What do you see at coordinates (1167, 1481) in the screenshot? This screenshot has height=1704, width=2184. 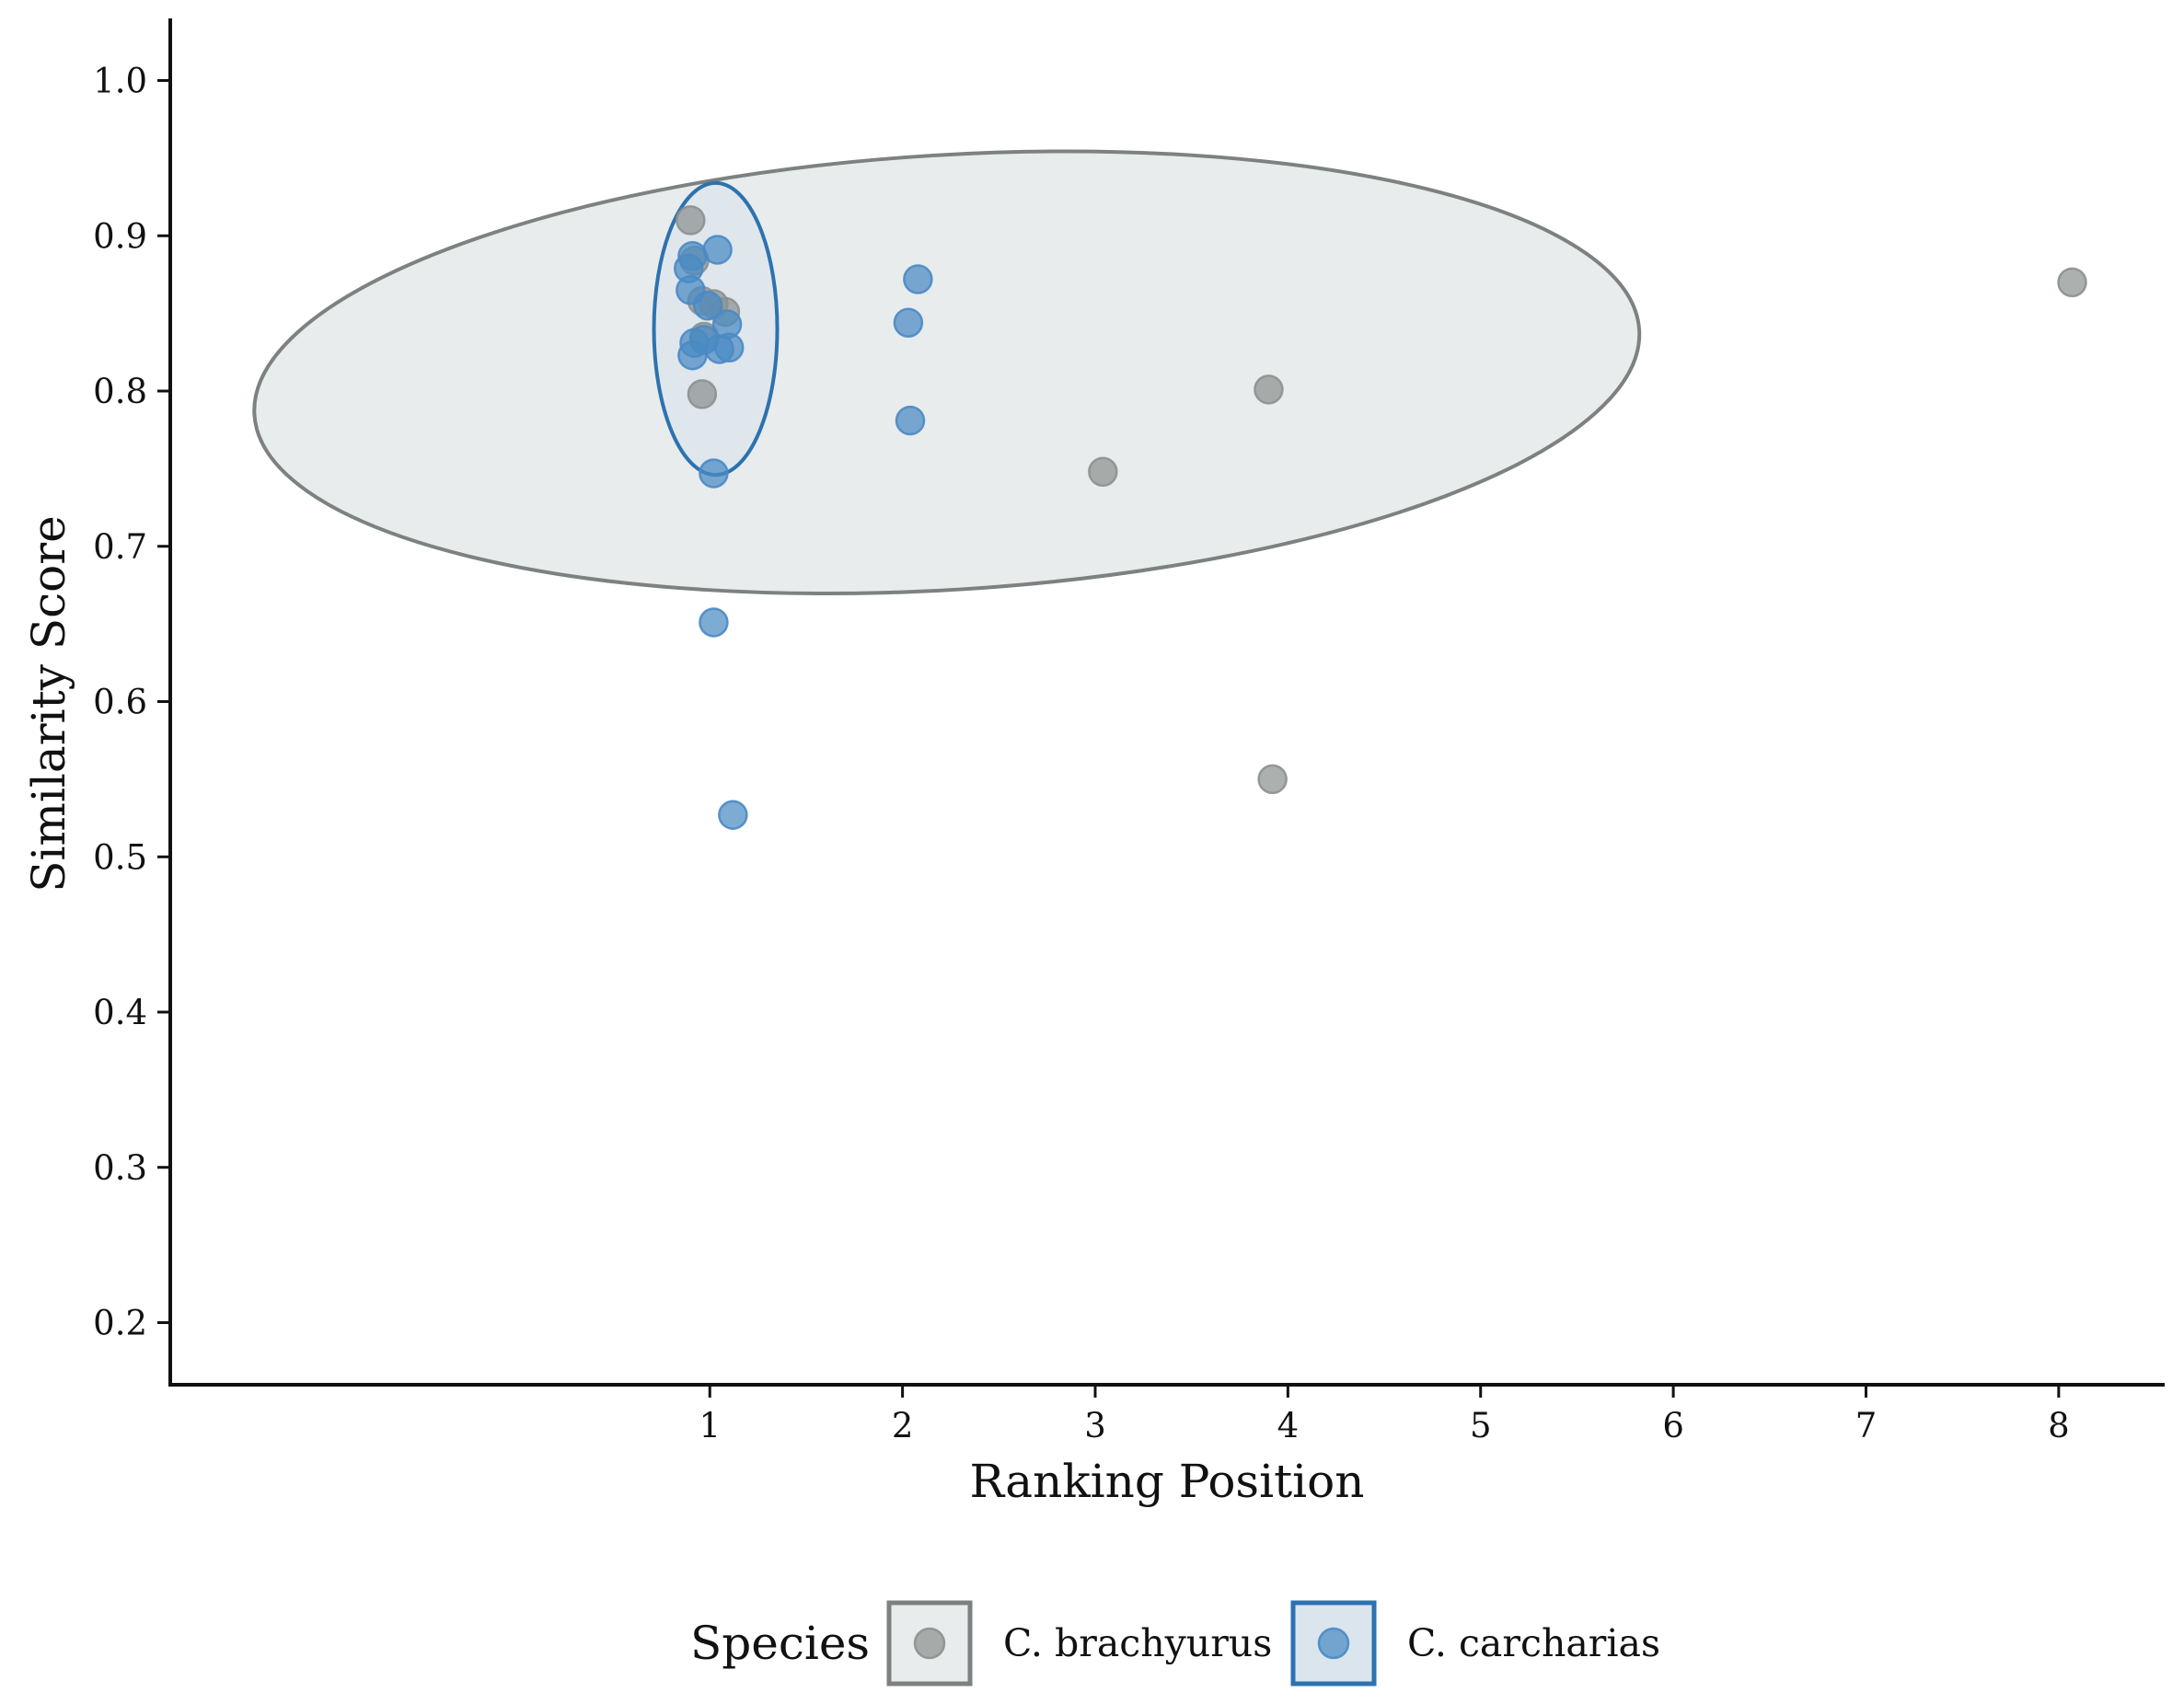 I see `x-axis-title: Ranking Position` at bounding box center [1167, 1481].